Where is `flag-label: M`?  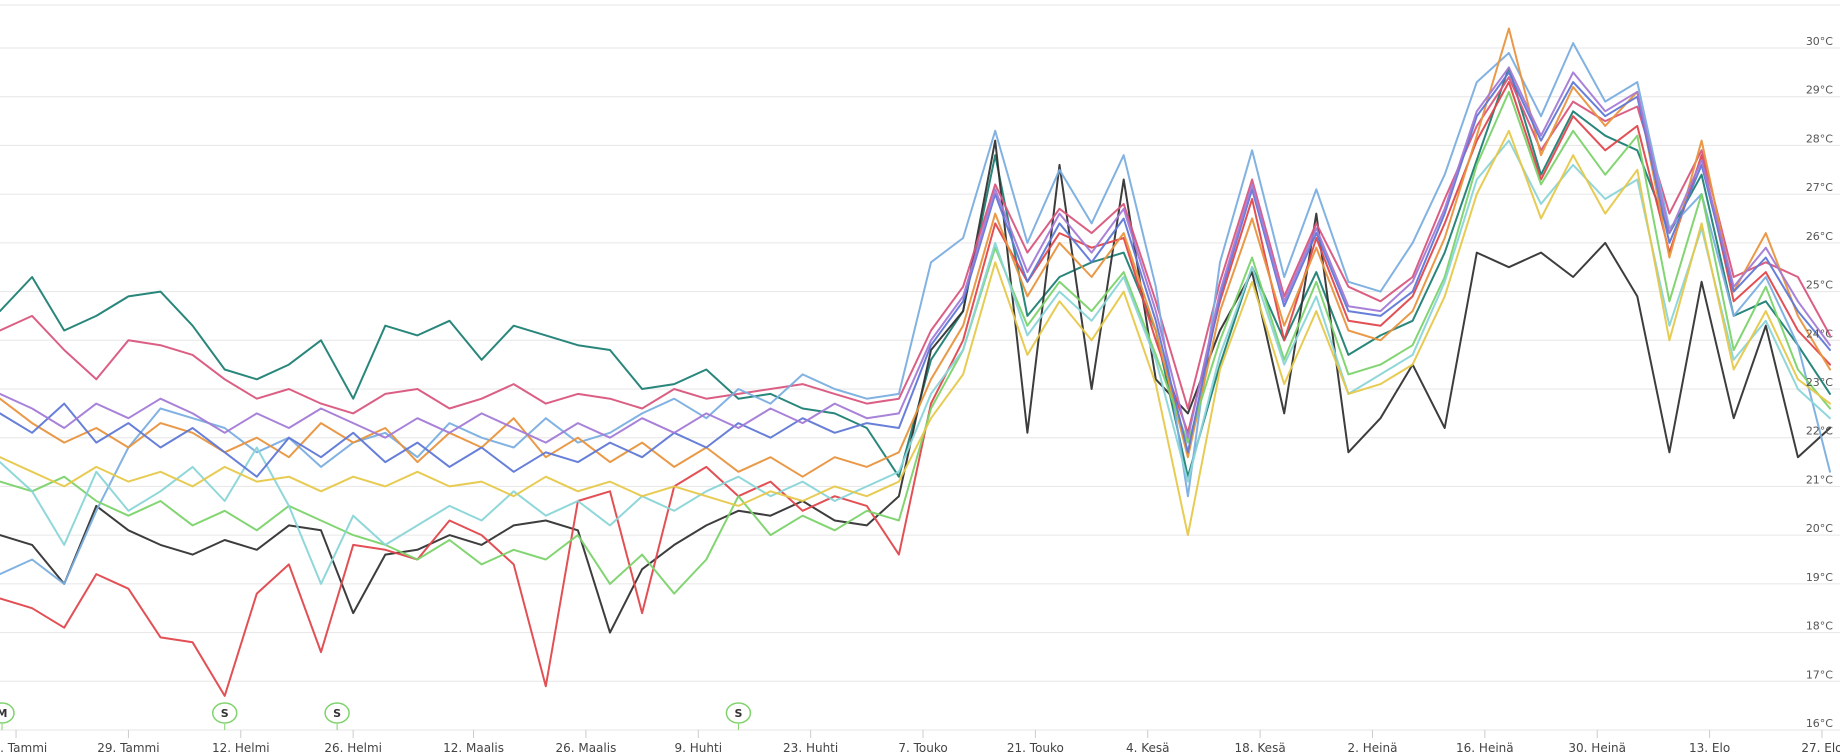 flag-label: M is located at coordinates (3, 713).